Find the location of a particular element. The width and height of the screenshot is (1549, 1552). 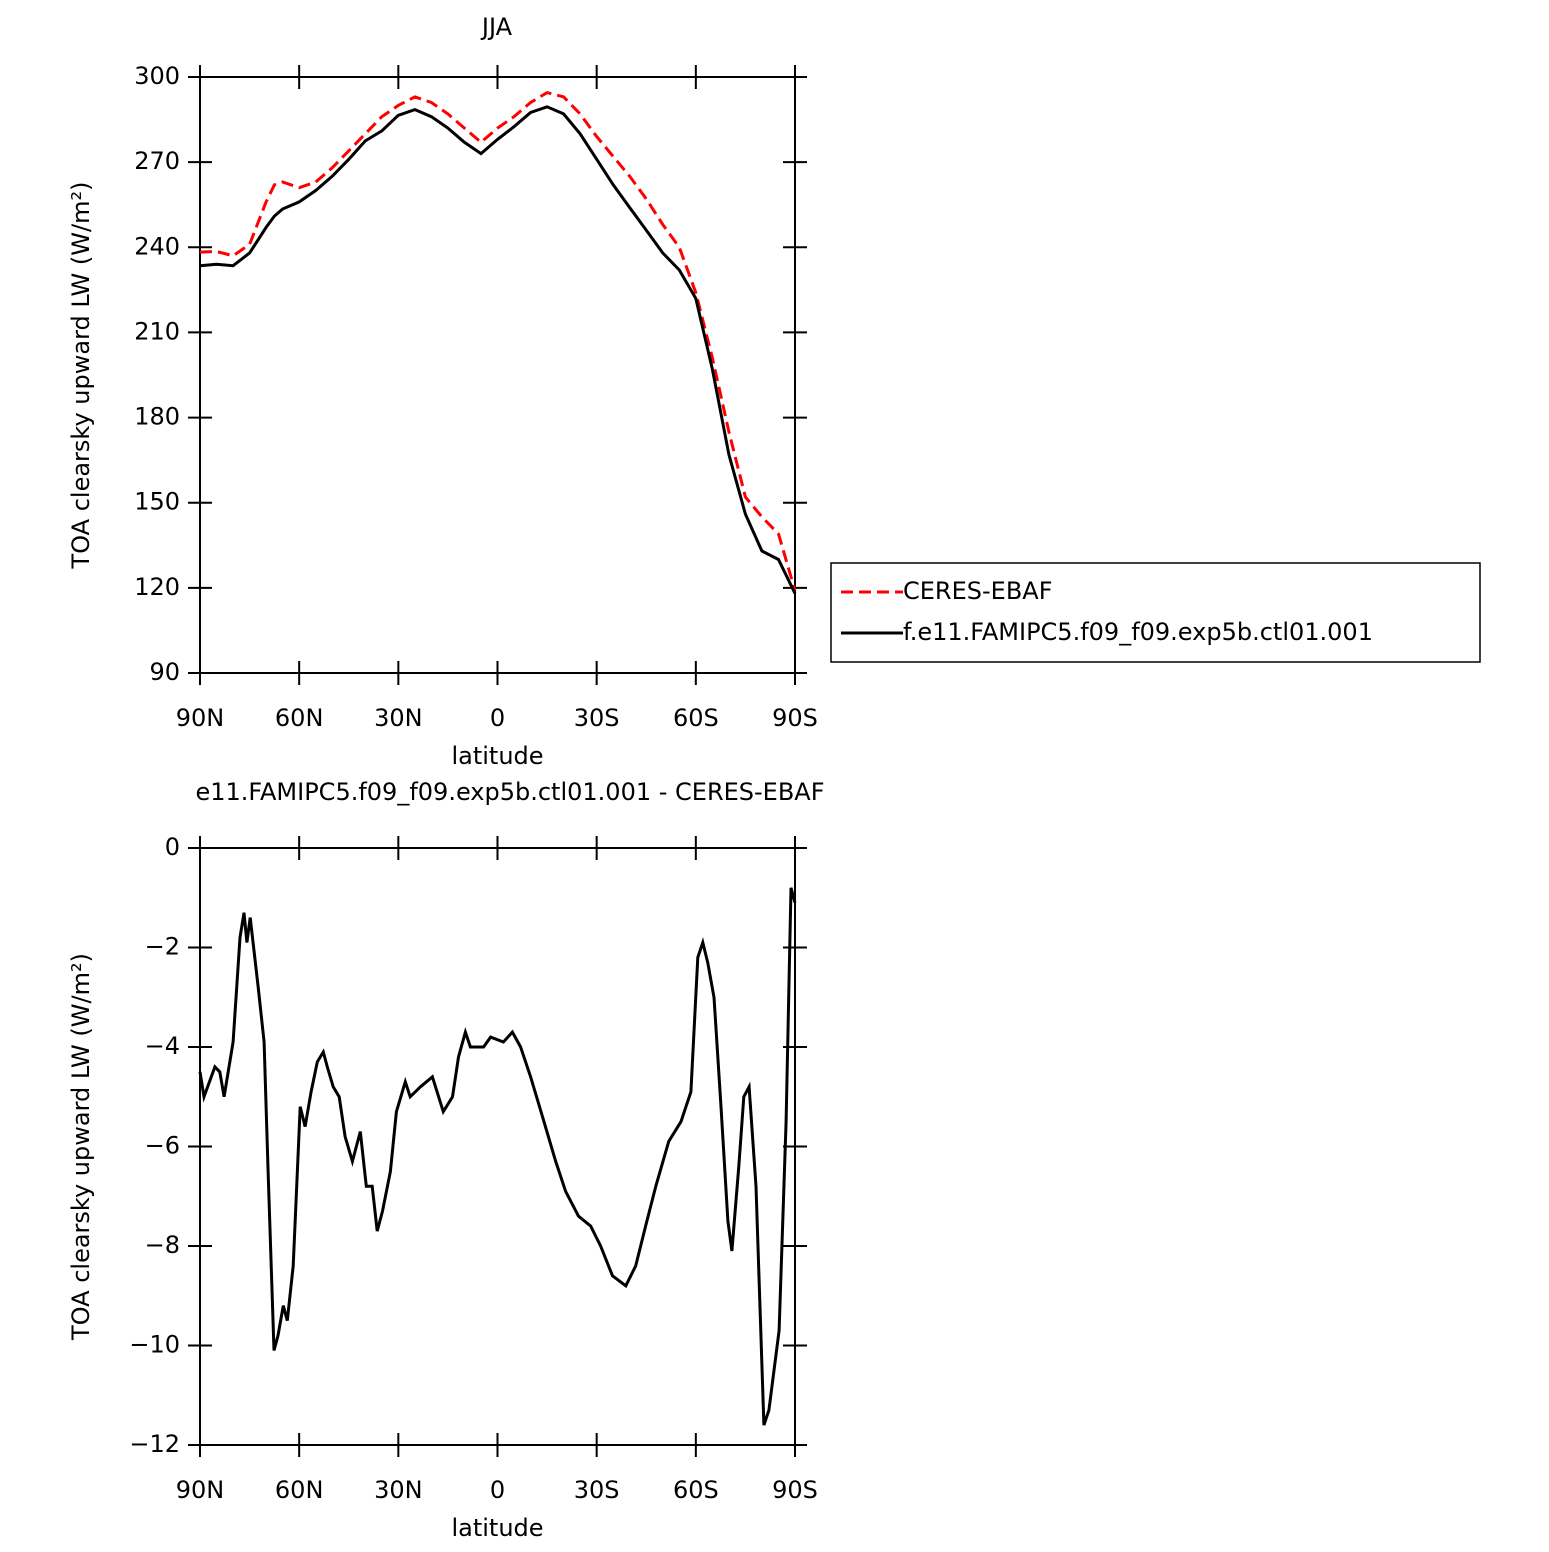

legend-label: f.e11.FAMIPC5.f09_f09.exp5b.ctl01.001 is located at coordinates (1138, 632).